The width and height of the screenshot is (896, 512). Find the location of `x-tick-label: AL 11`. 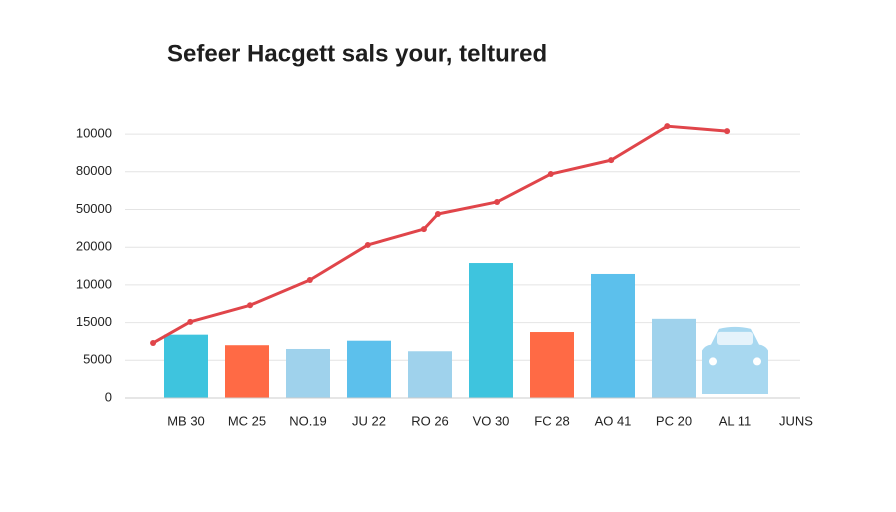

x-tick-label: AL 11 is located at coordinates (735, 420).